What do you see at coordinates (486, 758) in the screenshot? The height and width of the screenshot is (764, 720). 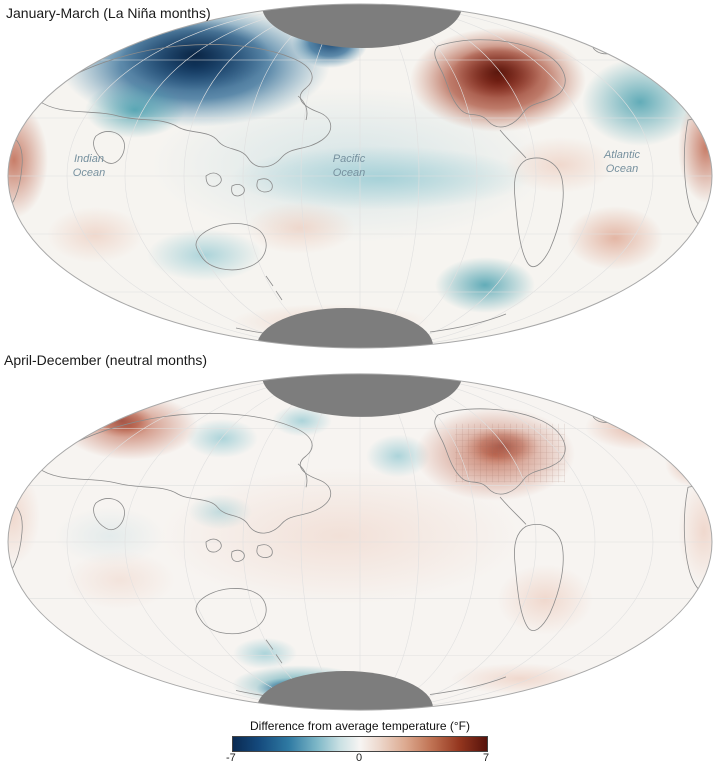 I see `legend-tick-max: 7` at bounding box center [486, 758].